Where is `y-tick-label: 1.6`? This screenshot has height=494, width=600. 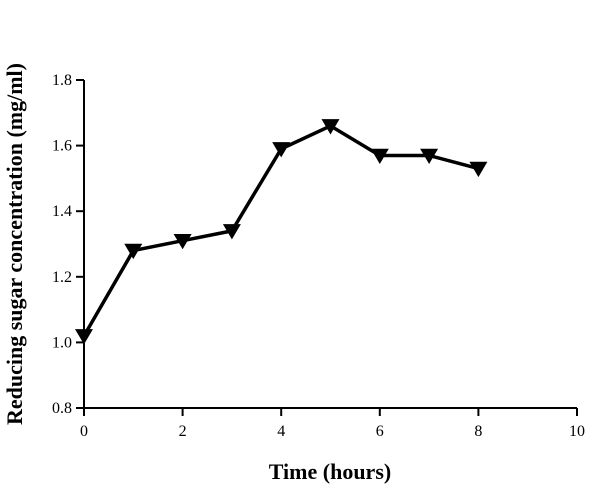
y-tick-label: 1.6 is located at coordinates (62, 146).